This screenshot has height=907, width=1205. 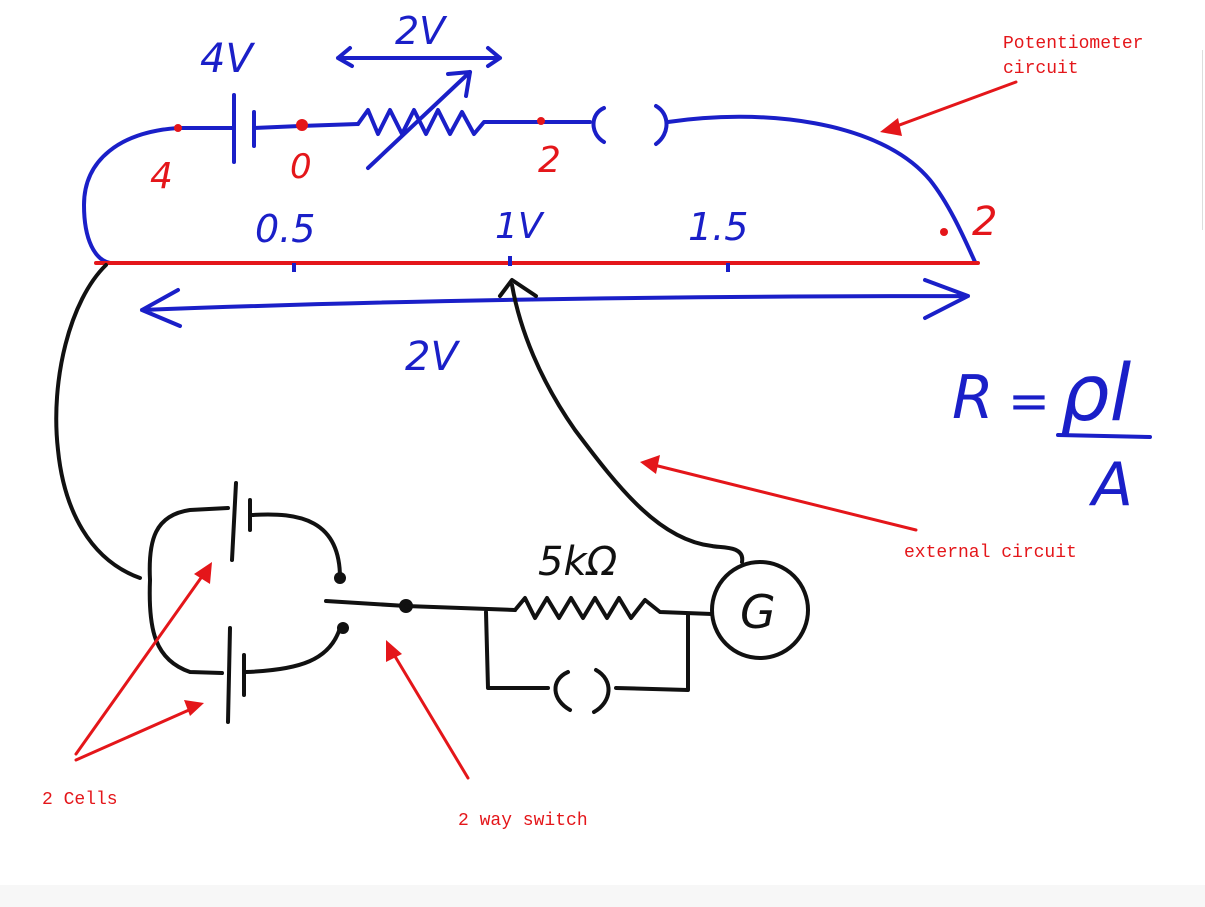 What do you see at coordinates (951, 106) in the screenshot?
I see `potentiometer-pointer` at bounding box center [951, 106].